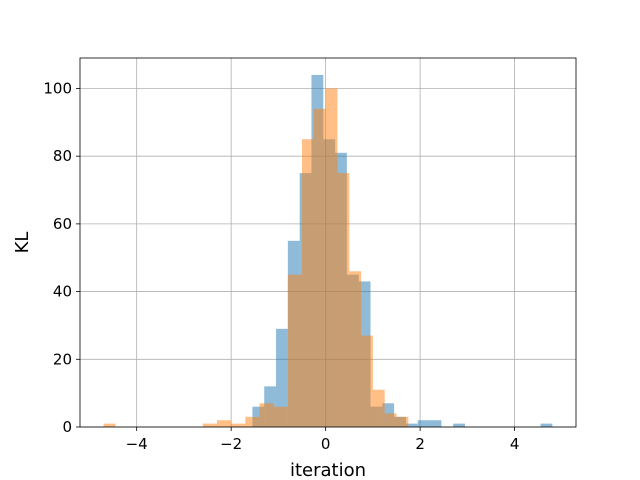 This screenshot has width=640, height=480. Describe the element at coordinates (62, 224) in the screenshot. I see `y-tick-label: 60` at that location.